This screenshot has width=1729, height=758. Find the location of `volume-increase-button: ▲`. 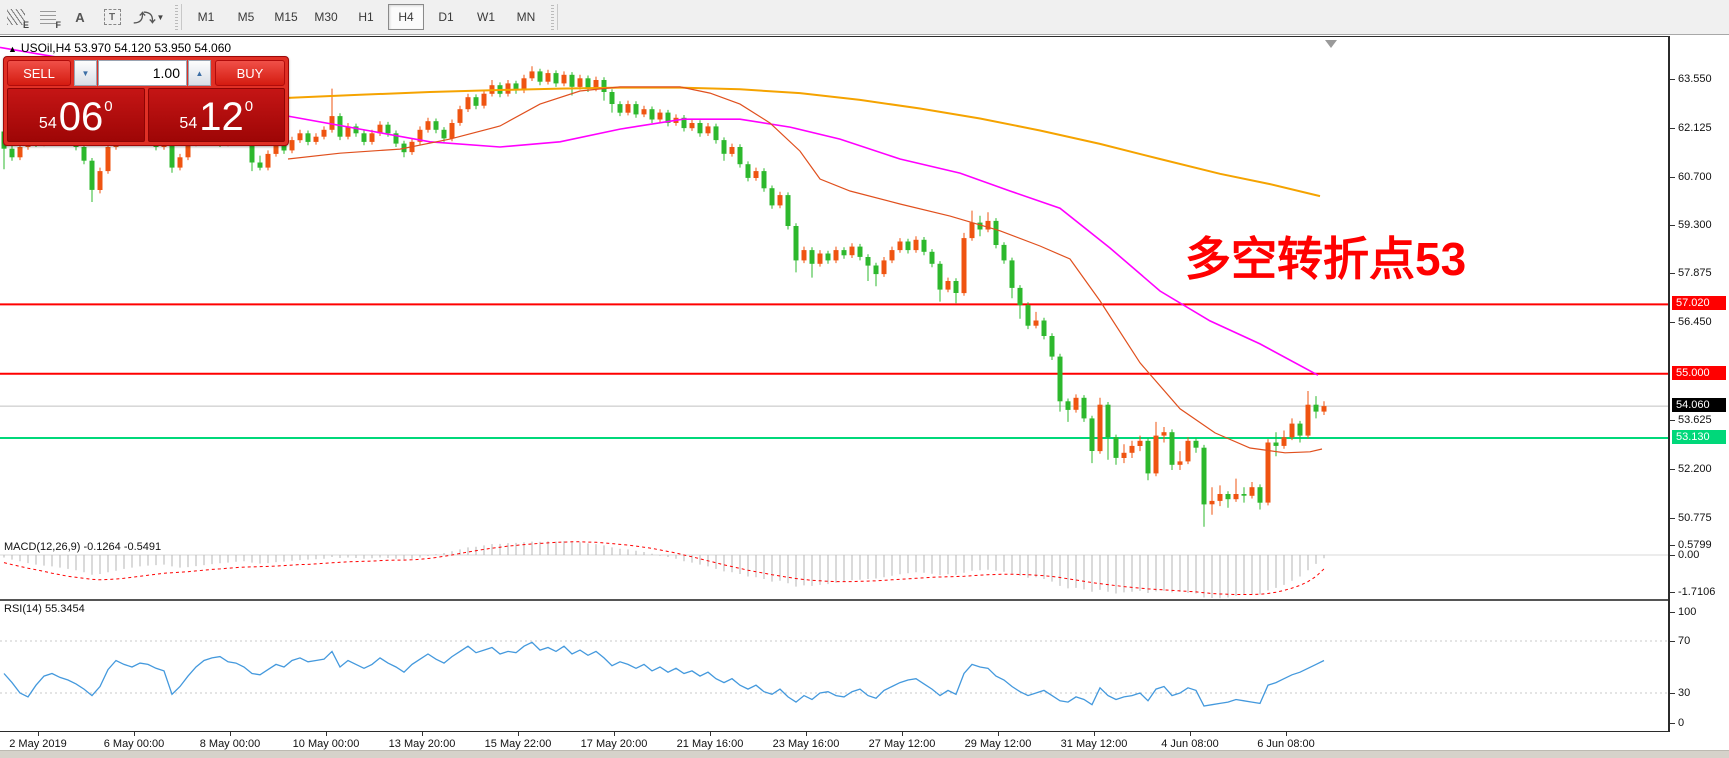

volume-increase-button: ▲ is located at coordinates (199, 73).